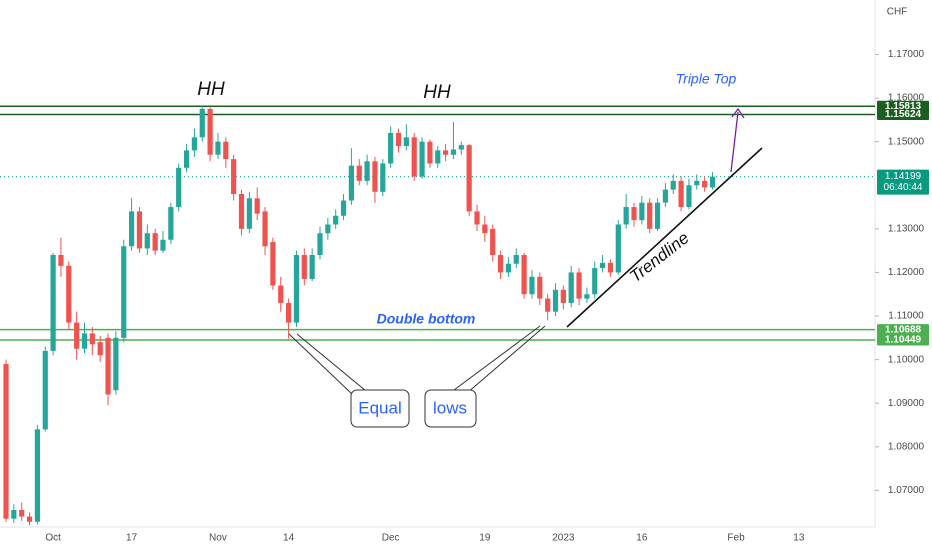  I want to click on level-label: 1.10449, so click(903, 340).